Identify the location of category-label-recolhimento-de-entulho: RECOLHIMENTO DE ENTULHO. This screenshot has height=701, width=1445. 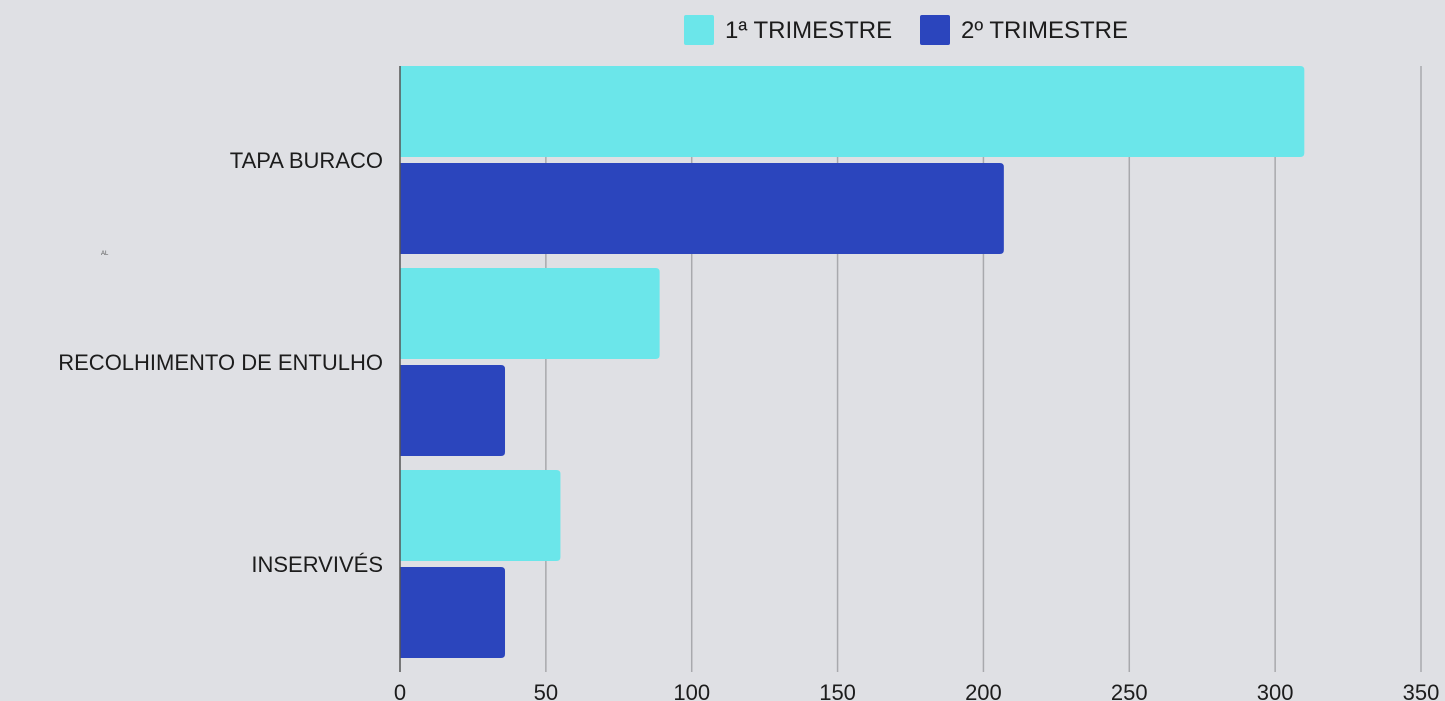
(220, 362).